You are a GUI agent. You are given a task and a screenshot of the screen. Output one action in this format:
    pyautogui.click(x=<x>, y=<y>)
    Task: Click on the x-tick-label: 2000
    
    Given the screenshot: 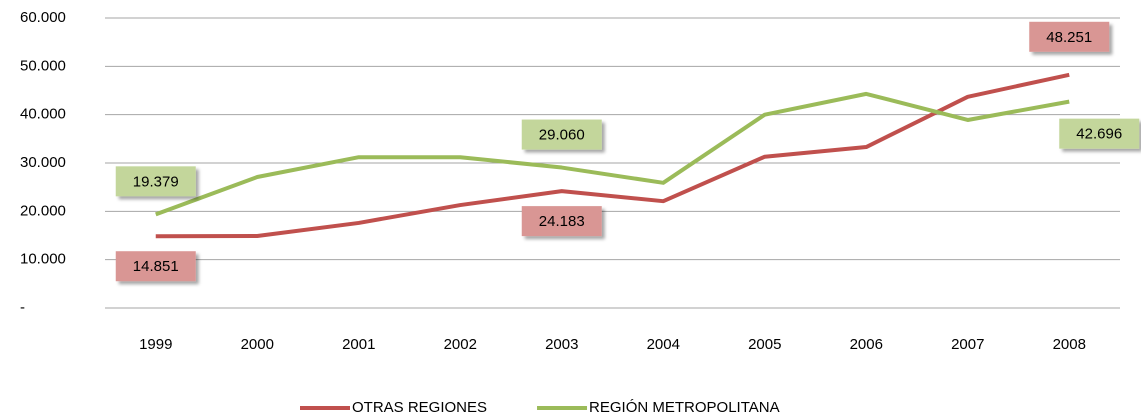 What is the action you would take?
    pyautogui.click(x=257, y=344)
    